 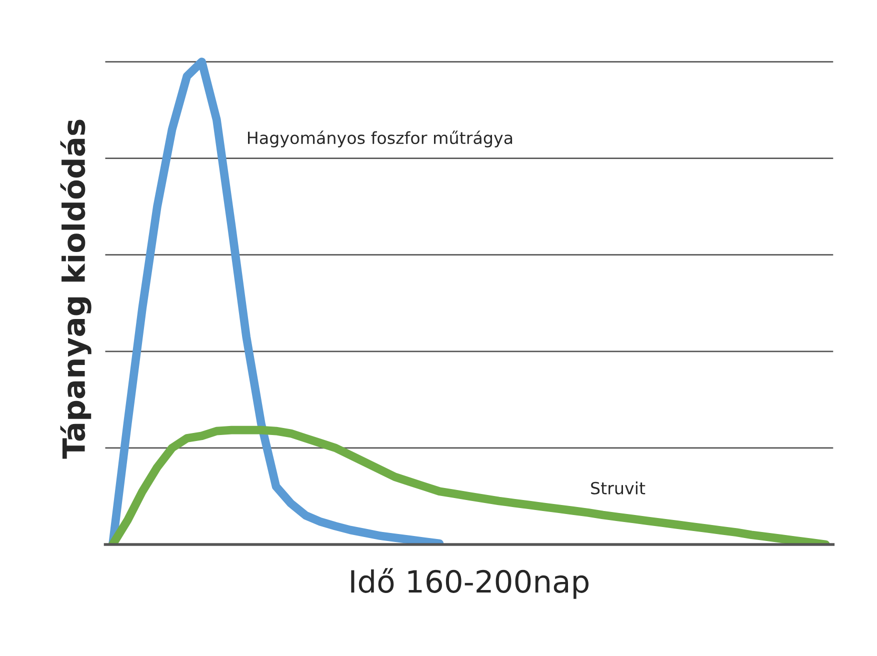 I want to click on y-axis-title: Tápanyag kioldódás, so click(x=76, y=289).